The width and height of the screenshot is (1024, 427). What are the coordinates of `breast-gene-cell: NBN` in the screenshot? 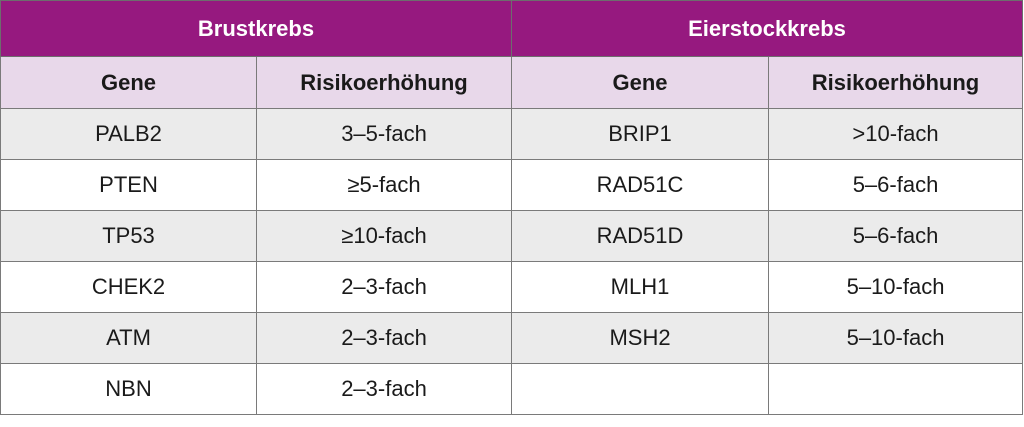 It's located at (128, 389).